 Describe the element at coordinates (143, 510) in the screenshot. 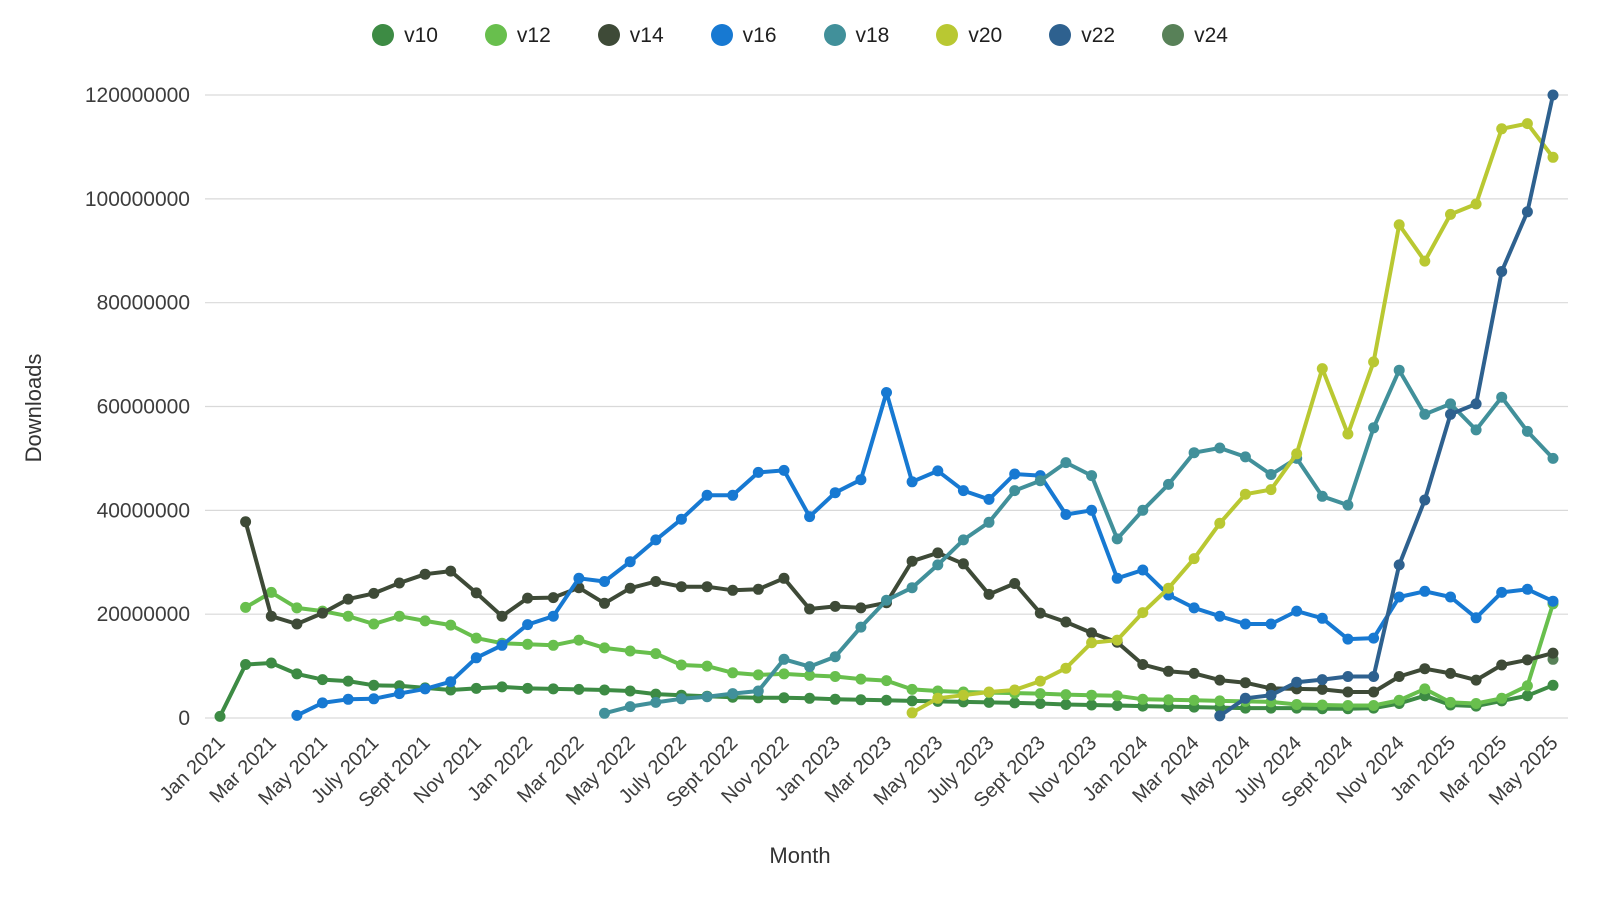

I see `y-tick-label: 40000000` at that location.